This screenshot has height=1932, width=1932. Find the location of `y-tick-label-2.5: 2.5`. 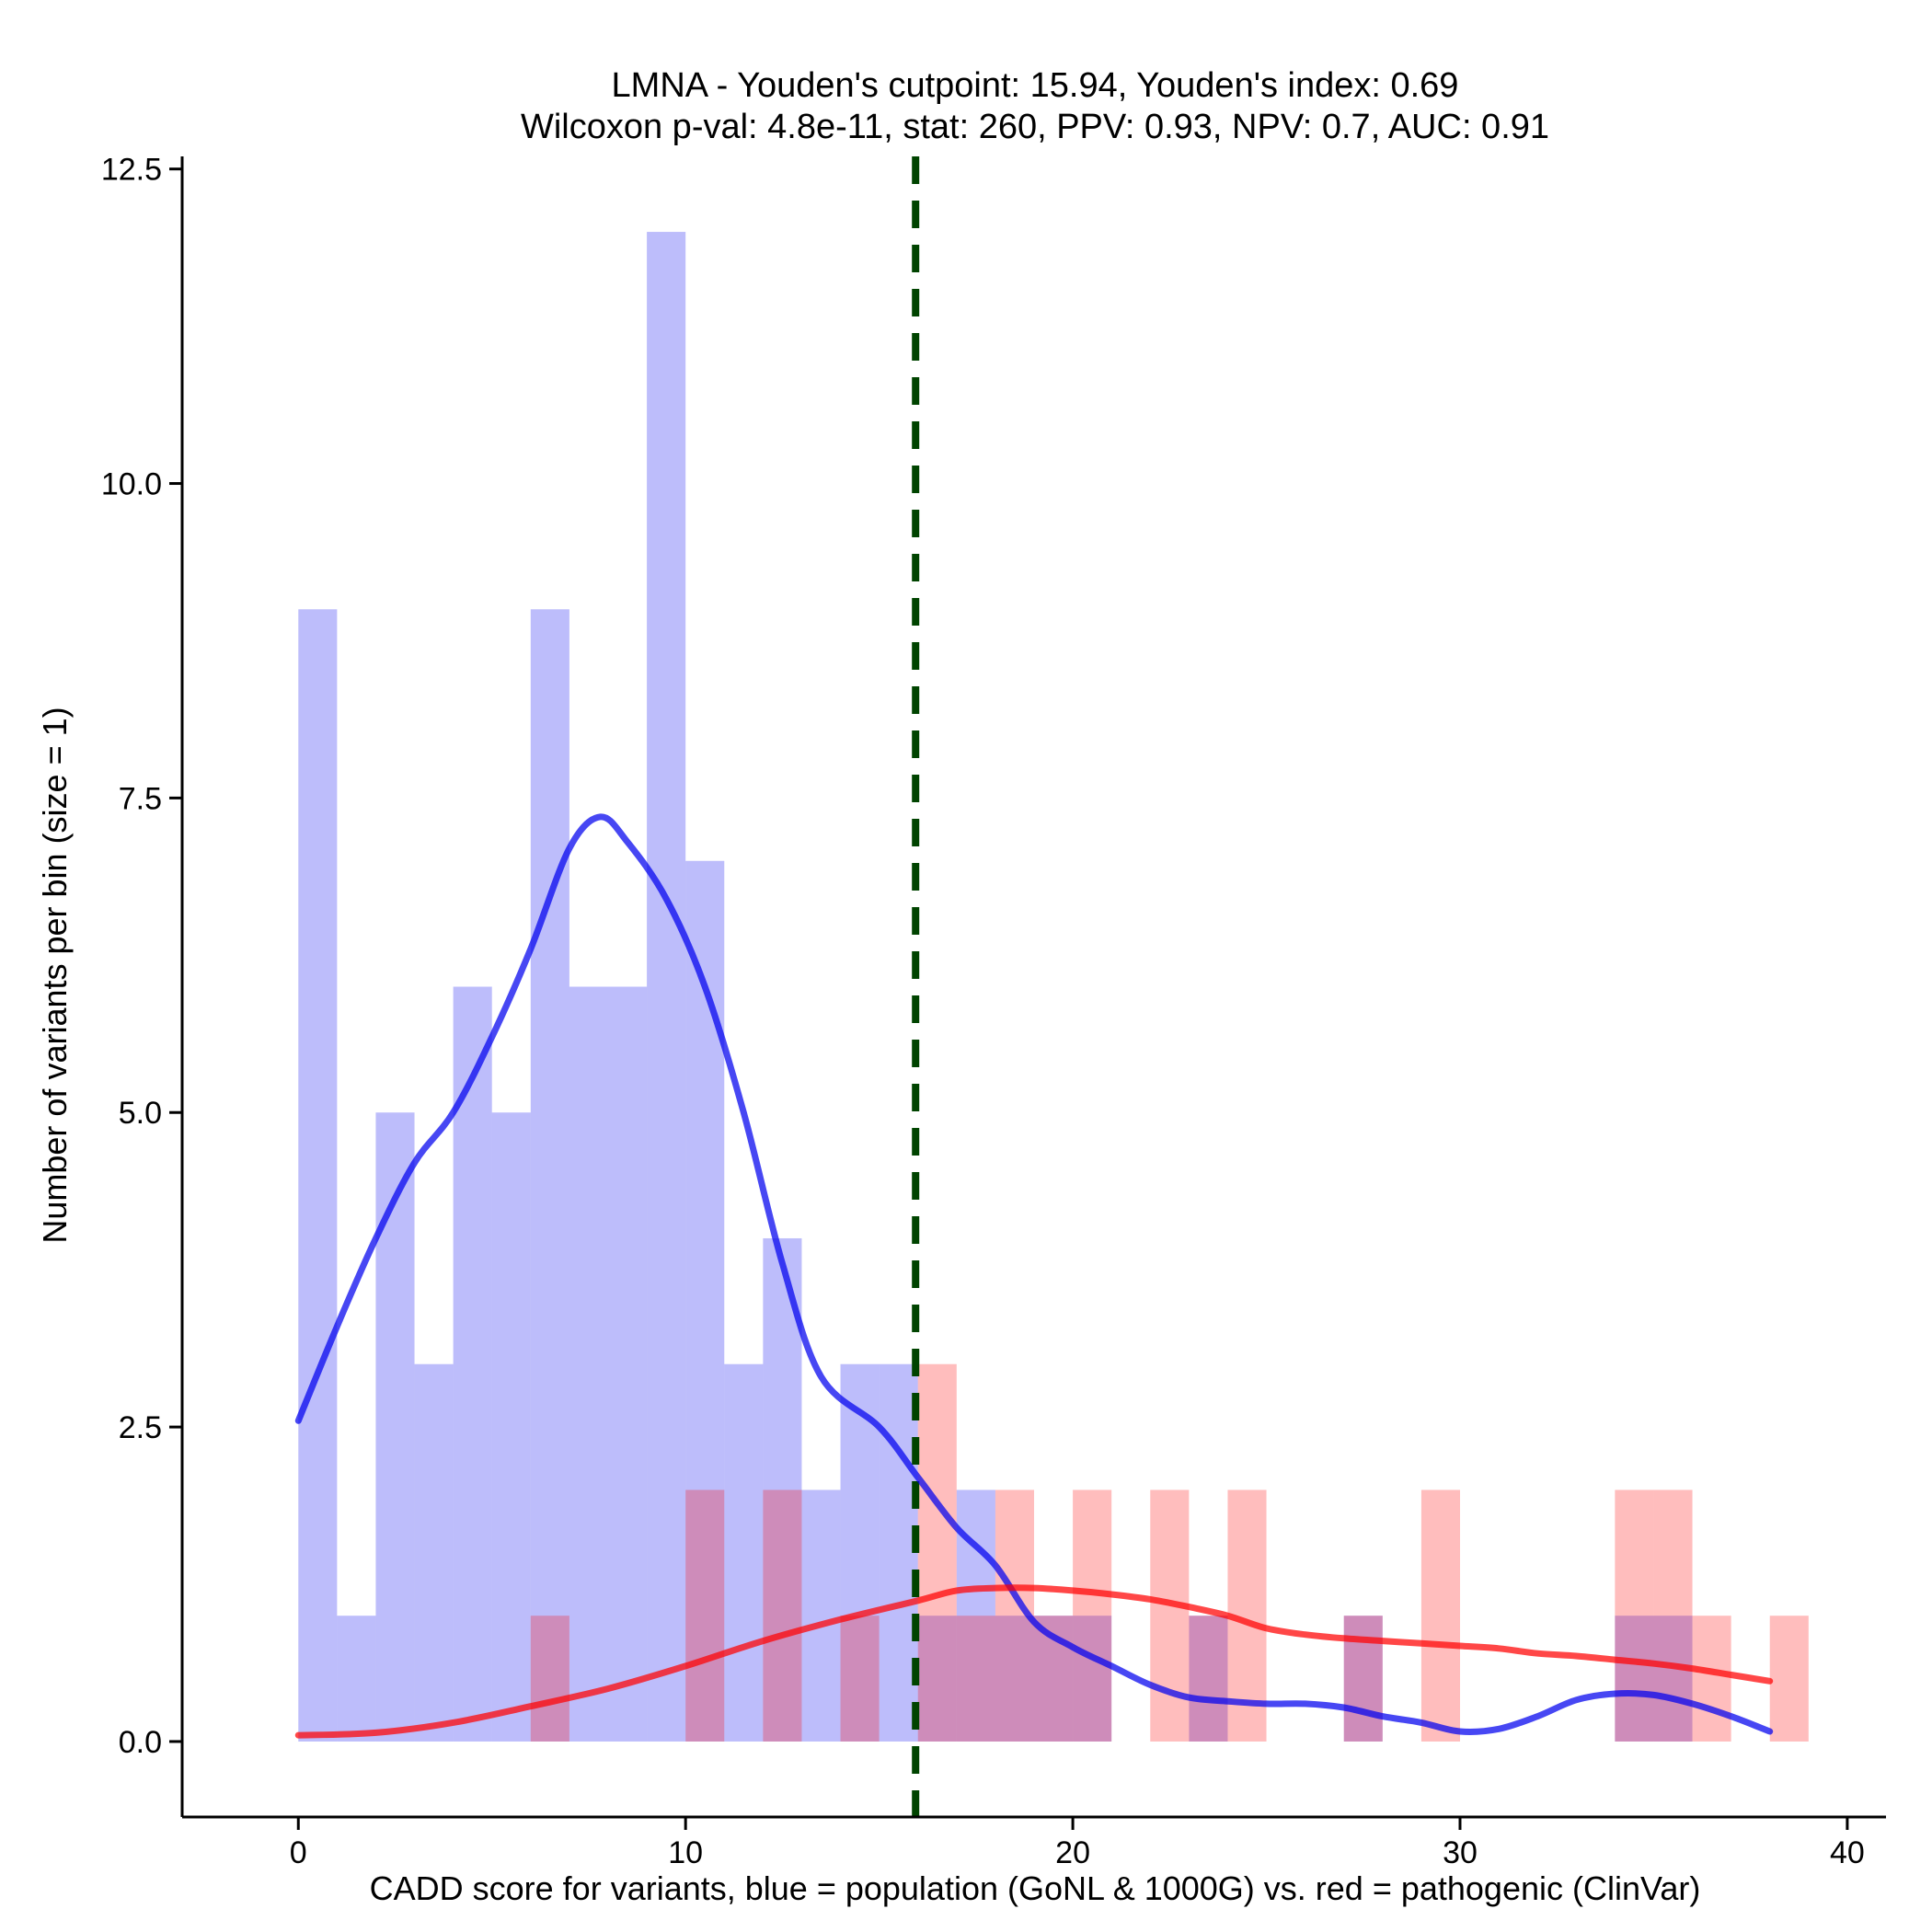

y-tick-label-2.5: 2.5 is located at coordinates (140, 1427).